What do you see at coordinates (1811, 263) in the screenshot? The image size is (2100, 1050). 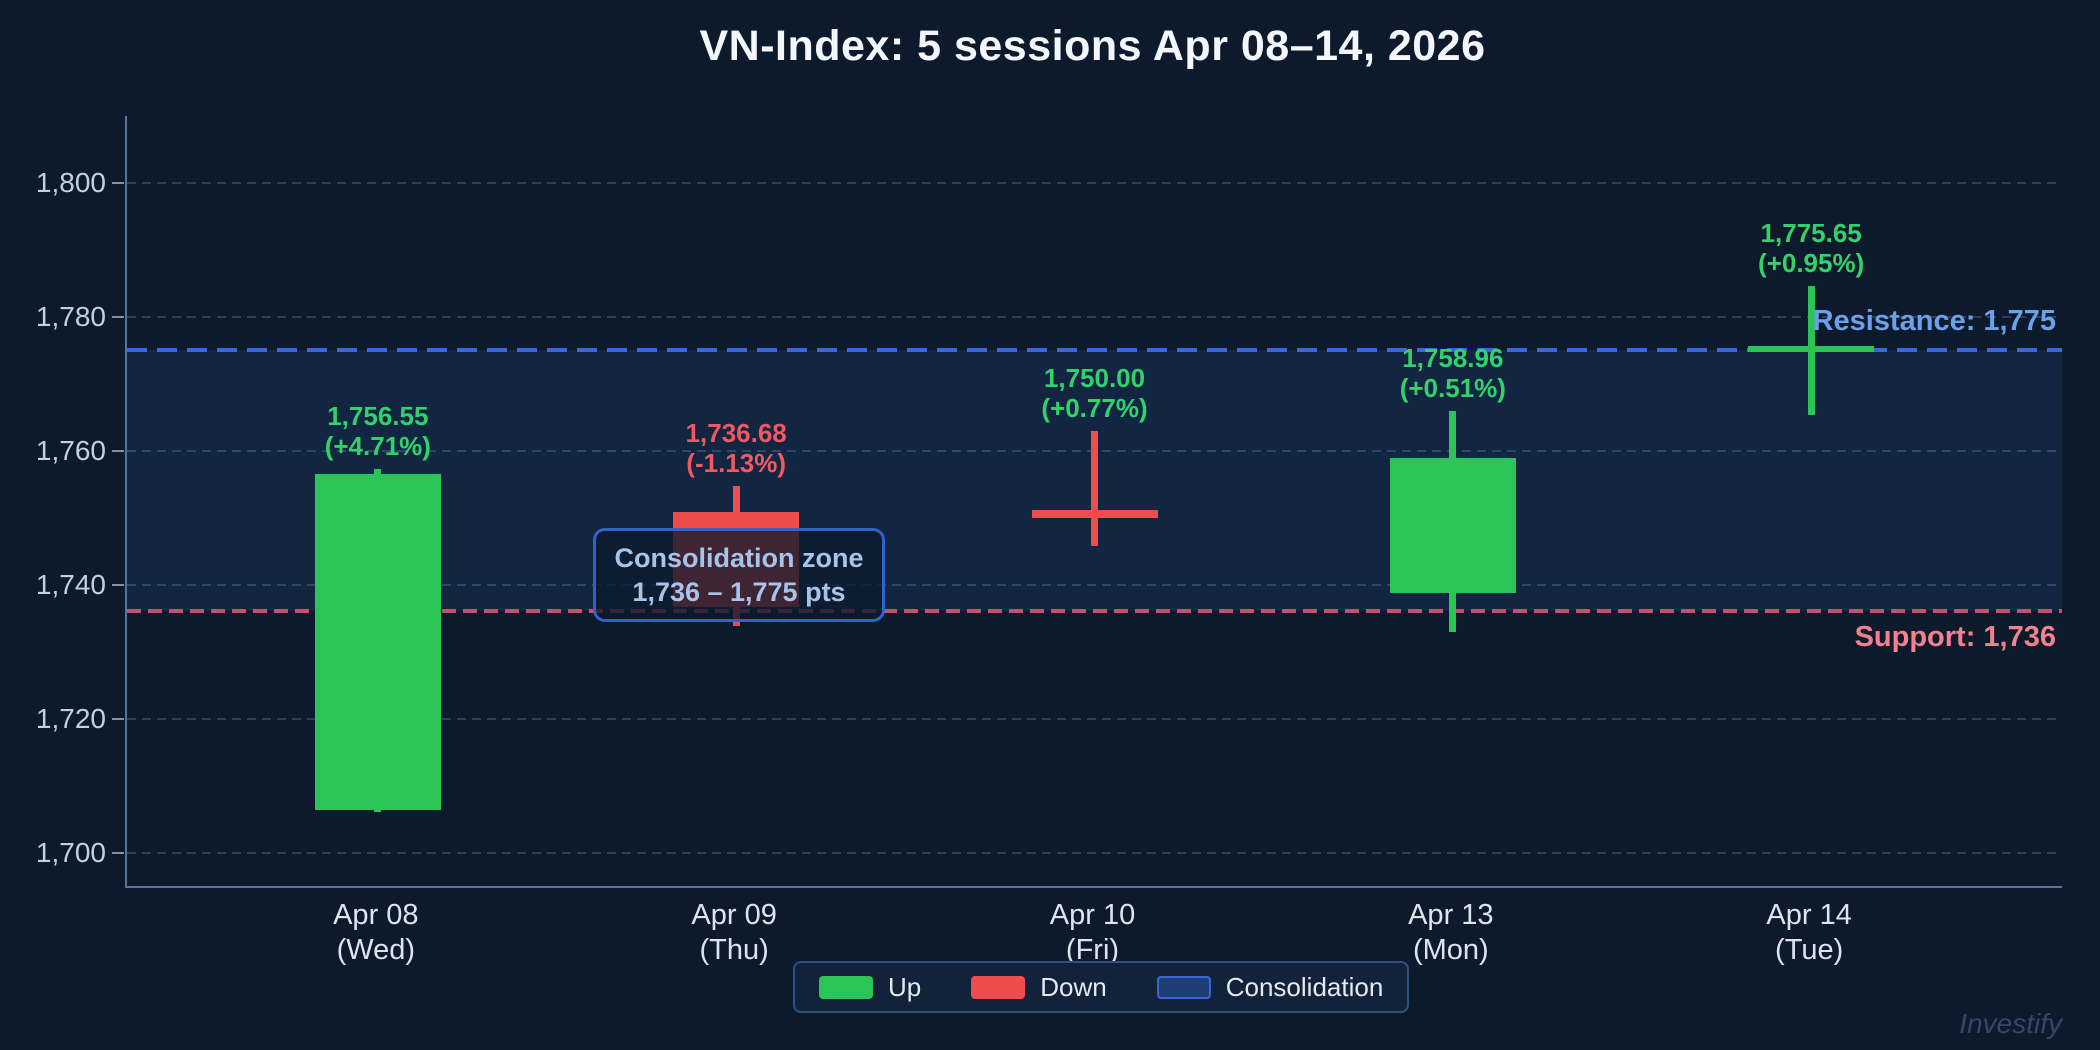 I see `percent-change: (+0.95%)` at bounding box center [1811, 263].